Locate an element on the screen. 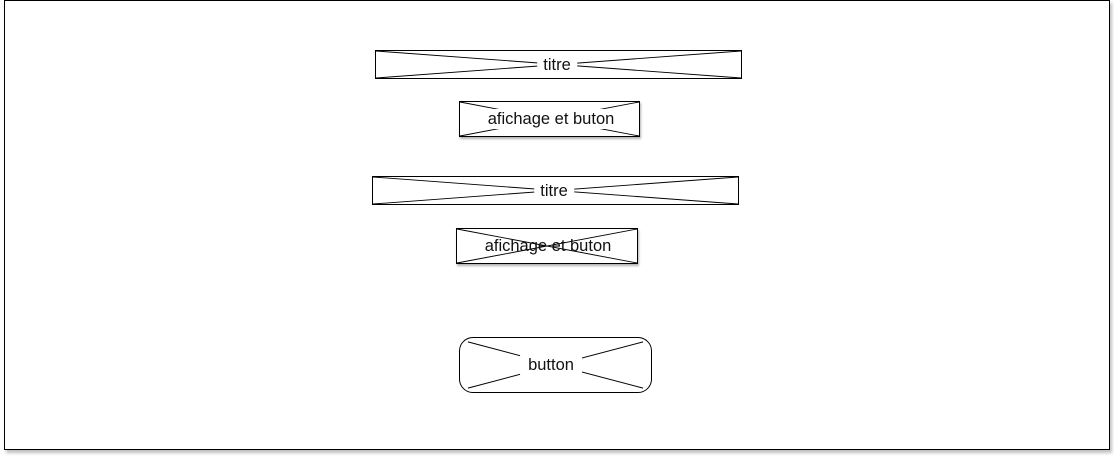 Image resolution: width=1114 pixels, height=458 pixels. title-placeholder-2: titre is located at coordinates (555, 190).